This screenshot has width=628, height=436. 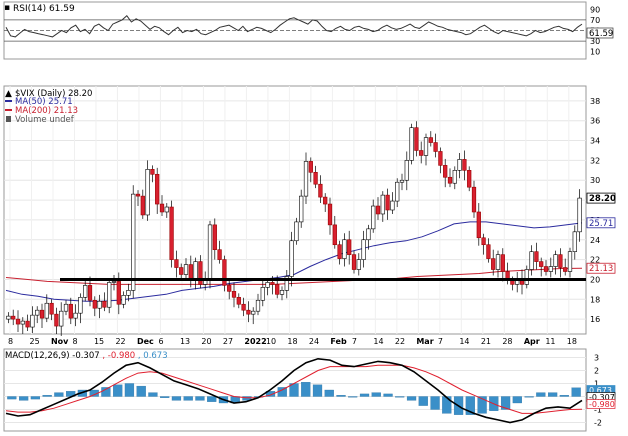 What do you see at coordinates (595, 180) in the screenshot?
I see `price-tick-label: 30` at bounding box center [595, 180].